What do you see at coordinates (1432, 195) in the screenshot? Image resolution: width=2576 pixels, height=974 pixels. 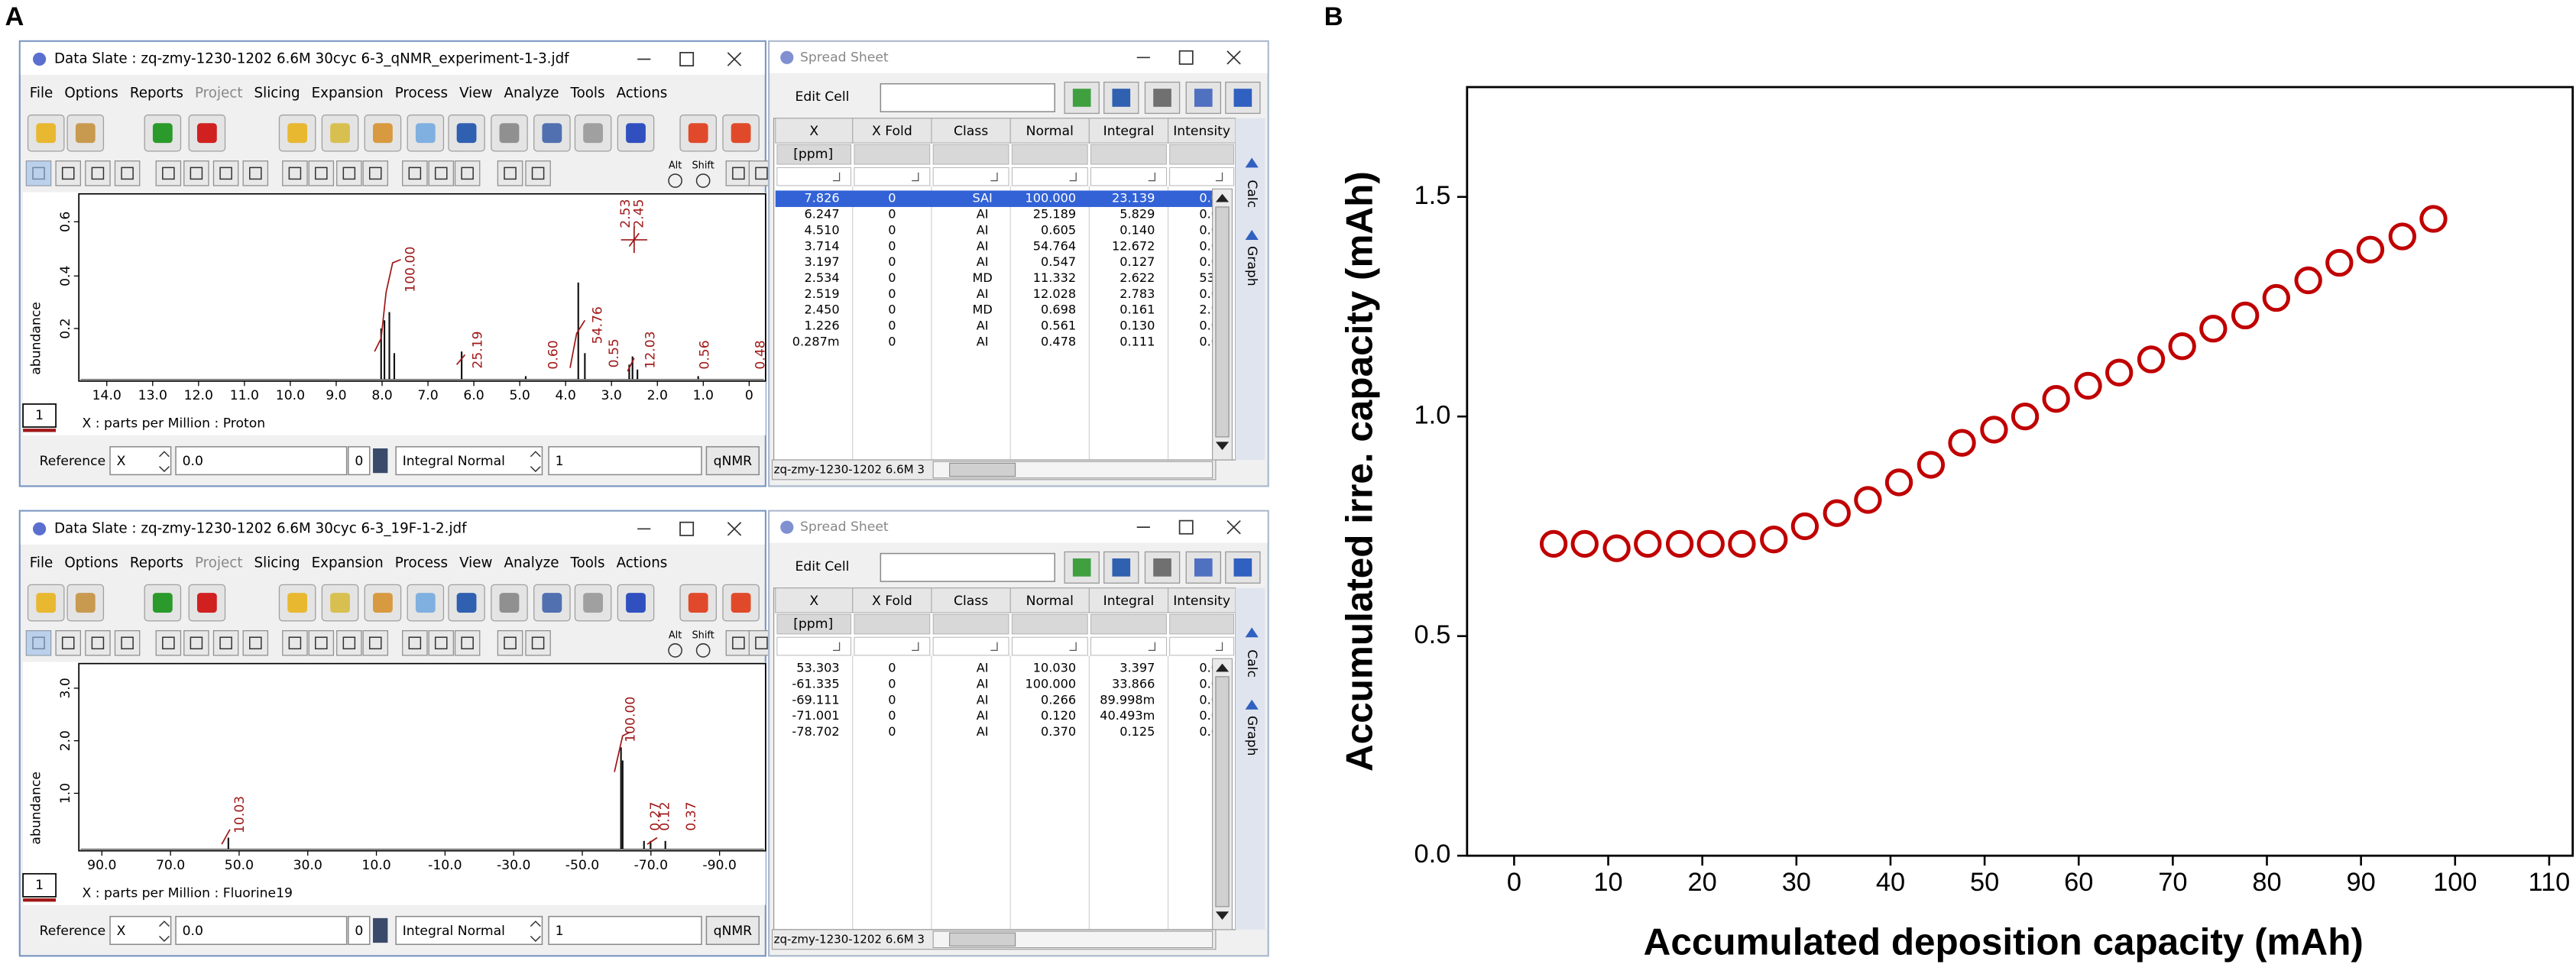 I see `y-tick-label: 1.5` at bounding box center [1432, 195].